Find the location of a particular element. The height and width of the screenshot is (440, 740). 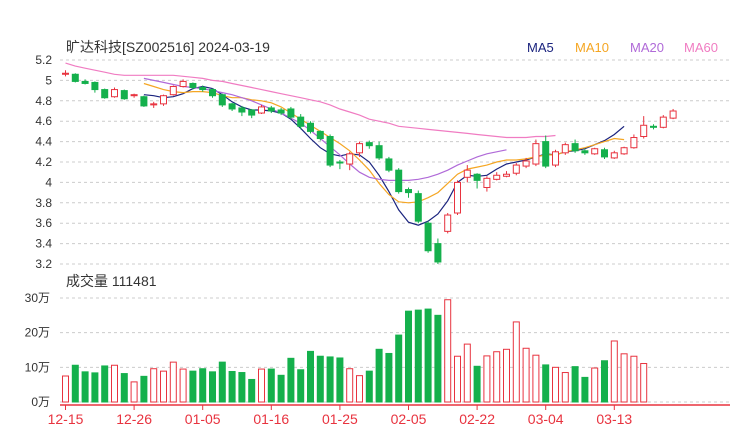

price-y-axis: 5.2 5 4.8 4.6 4.4 4.2 4 3.8 3.6 3.4 3.2 is located at coordinates (43, 162).